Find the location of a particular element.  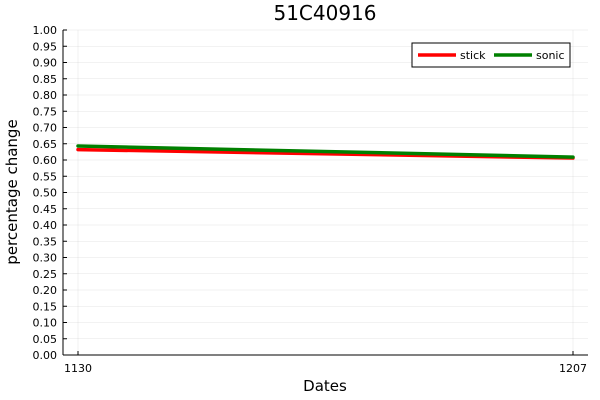

y-tick-label: 0.40 is located at coordinates (45, 225).